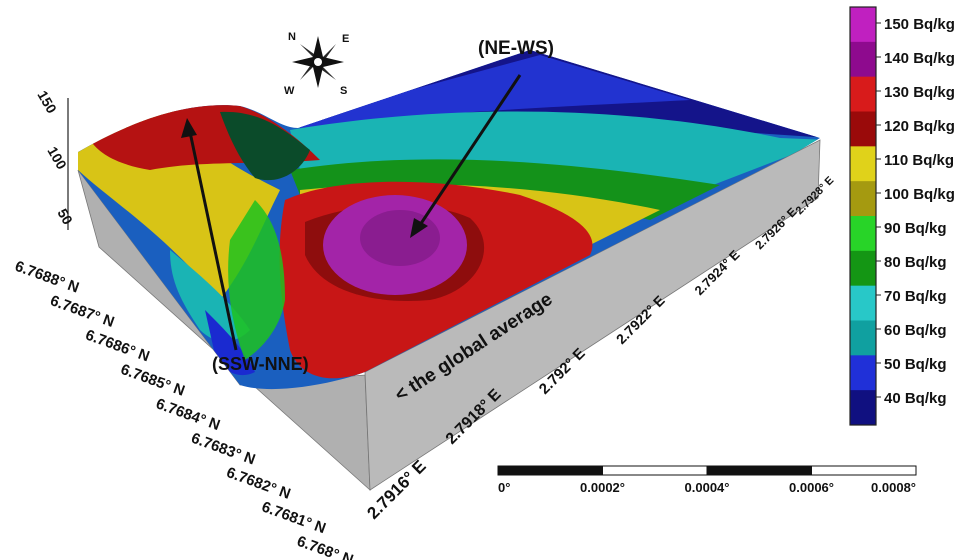 Image resolution: width=976 pixels, height=560 pixels. Describe the element at coordinates (188, 414) in the screenshot. I see `latitude-tick-label: 6.7684° N` at that location.